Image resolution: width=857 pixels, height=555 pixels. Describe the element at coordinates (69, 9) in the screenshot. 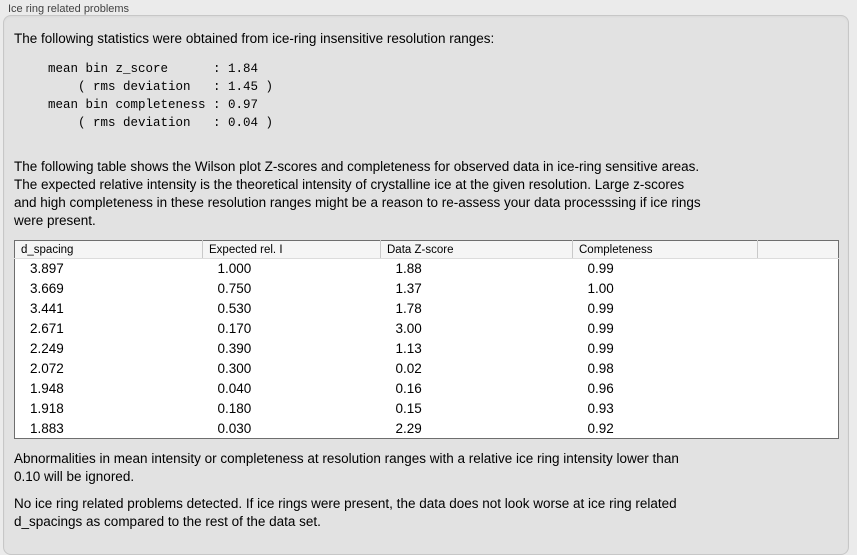

I see `page-title: Ice ring related problems` at that location.